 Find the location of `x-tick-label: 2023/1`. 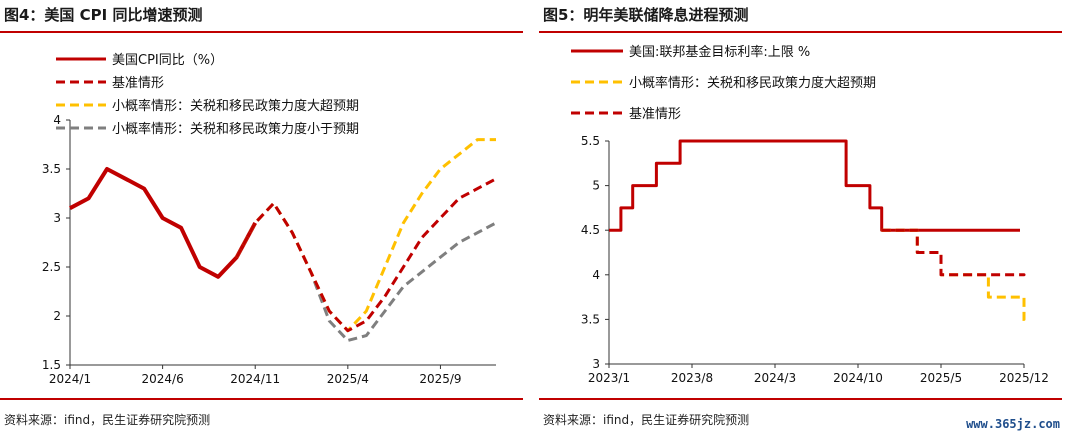

x-tick-label: 2023/1 is located at coordinates (609, 378).